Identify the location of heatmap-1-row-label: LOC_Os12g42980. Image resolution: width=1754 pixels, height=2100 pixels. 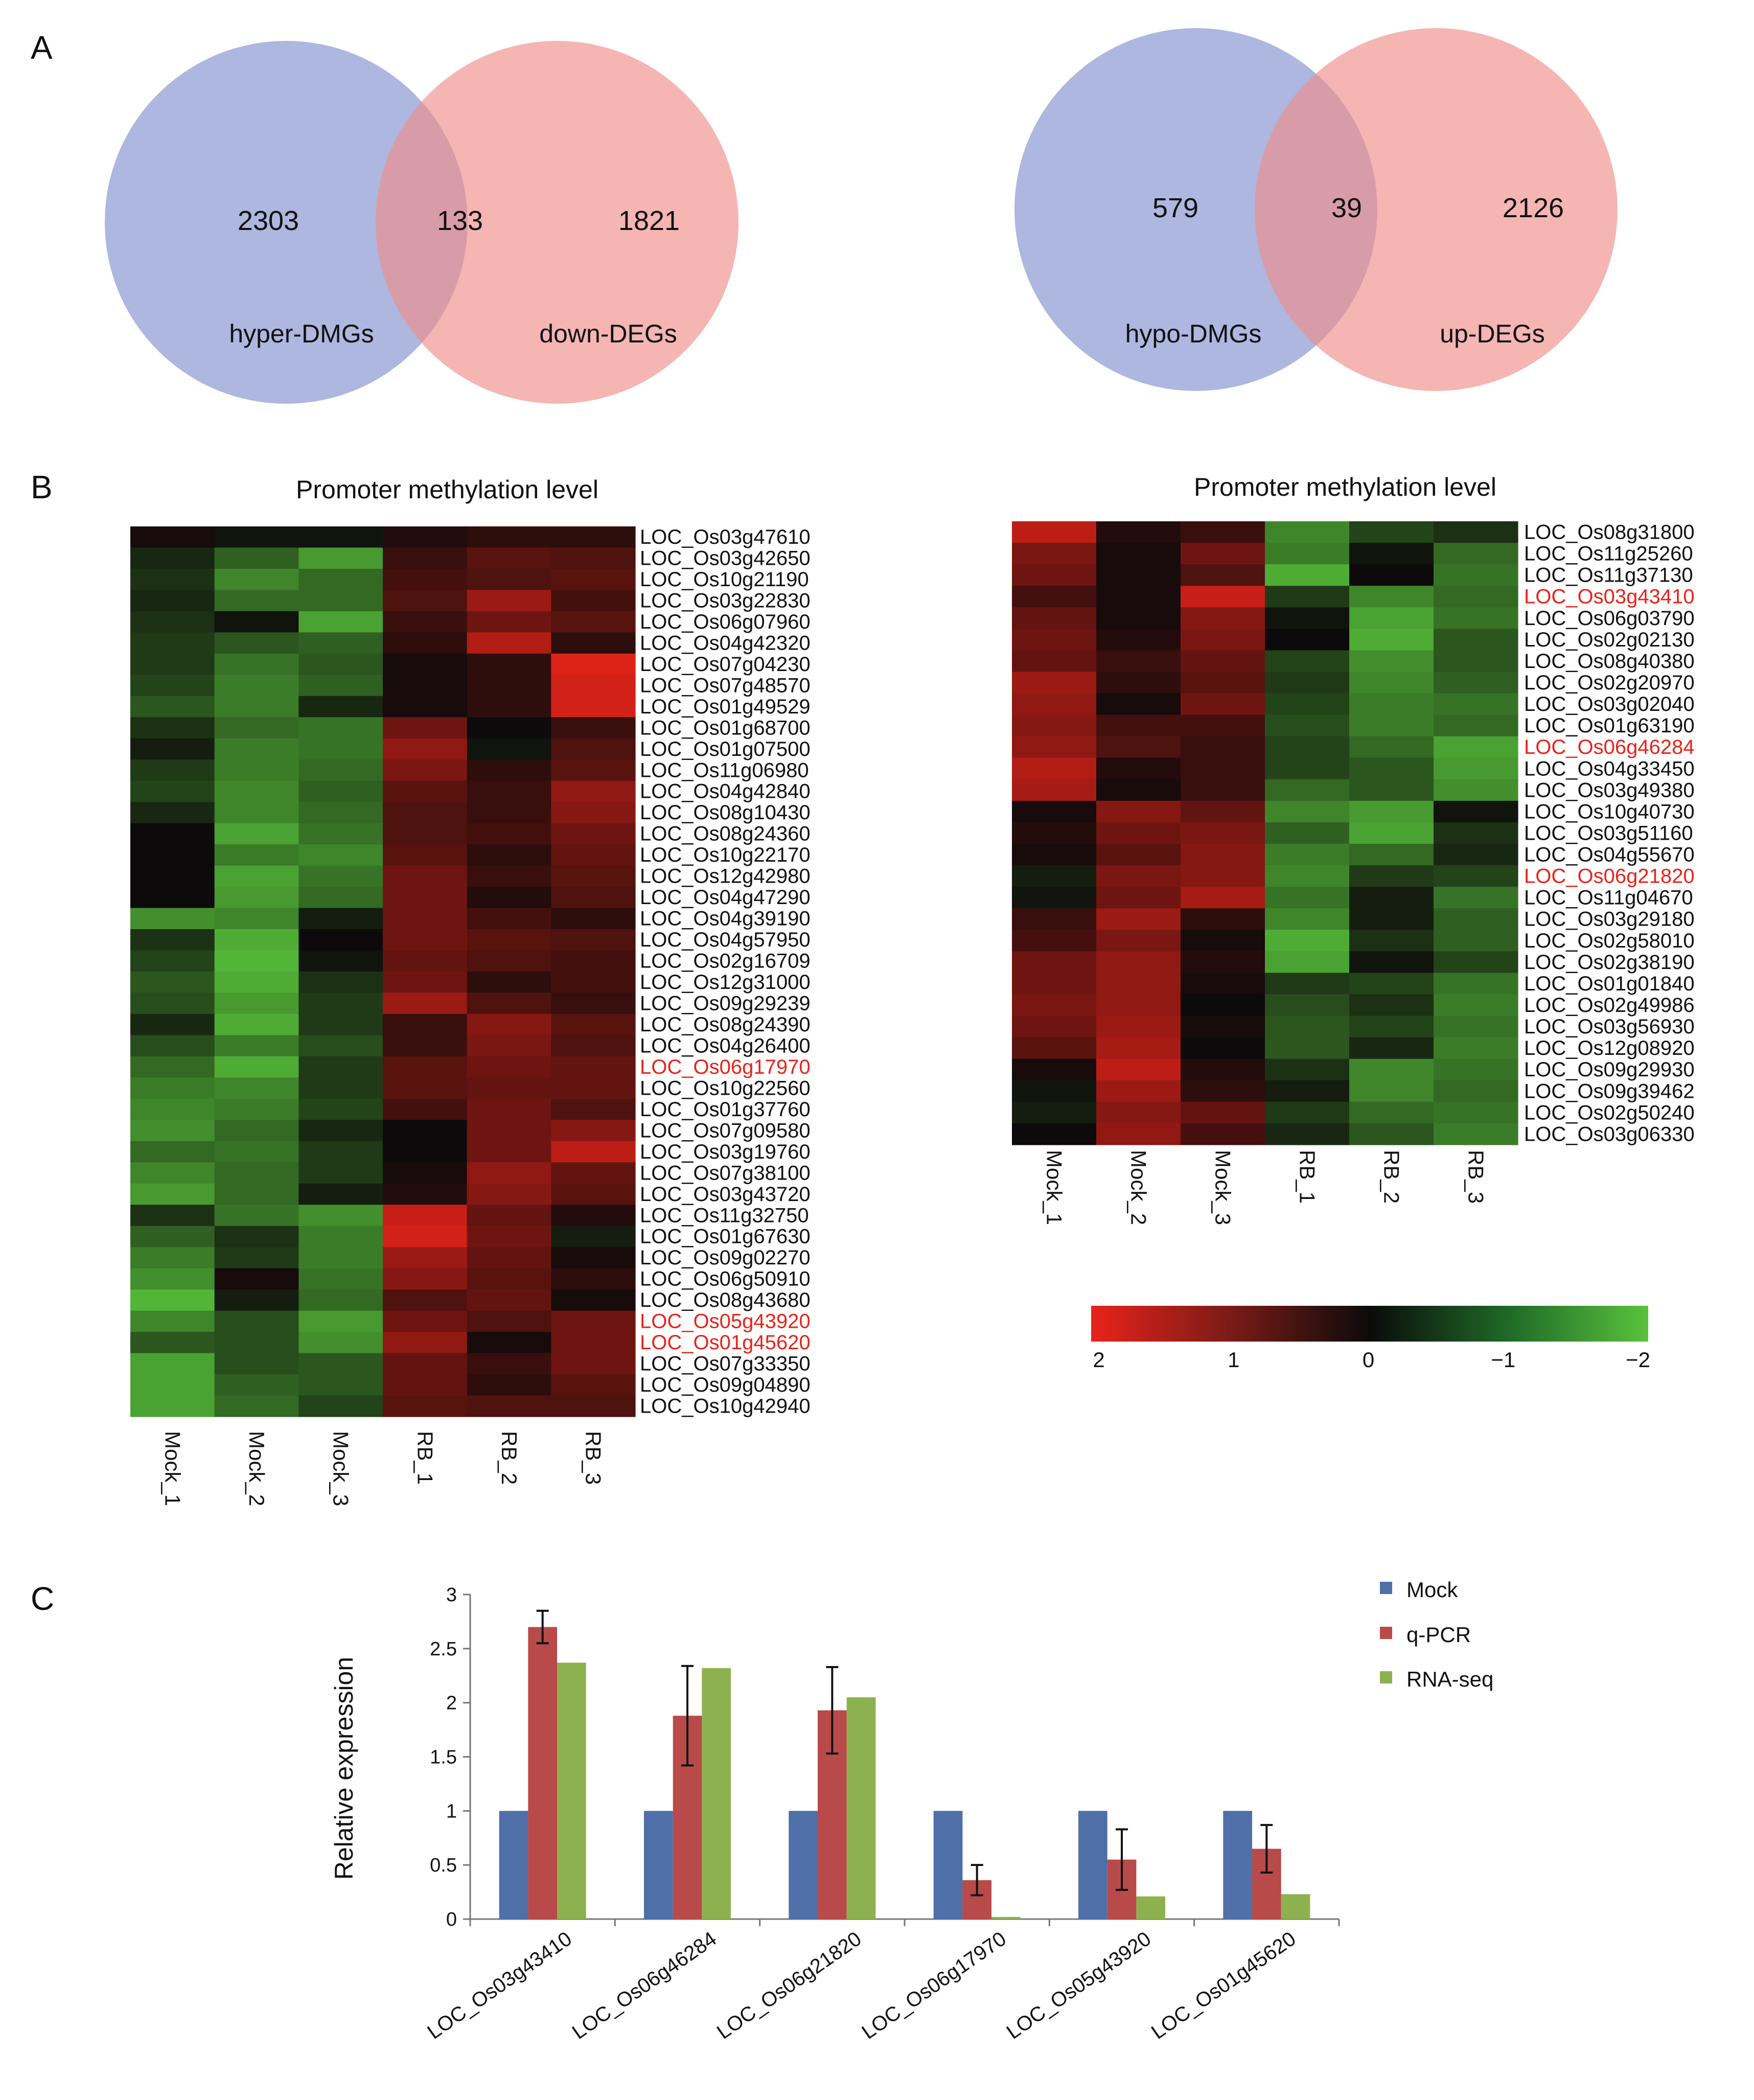
(725, 876).